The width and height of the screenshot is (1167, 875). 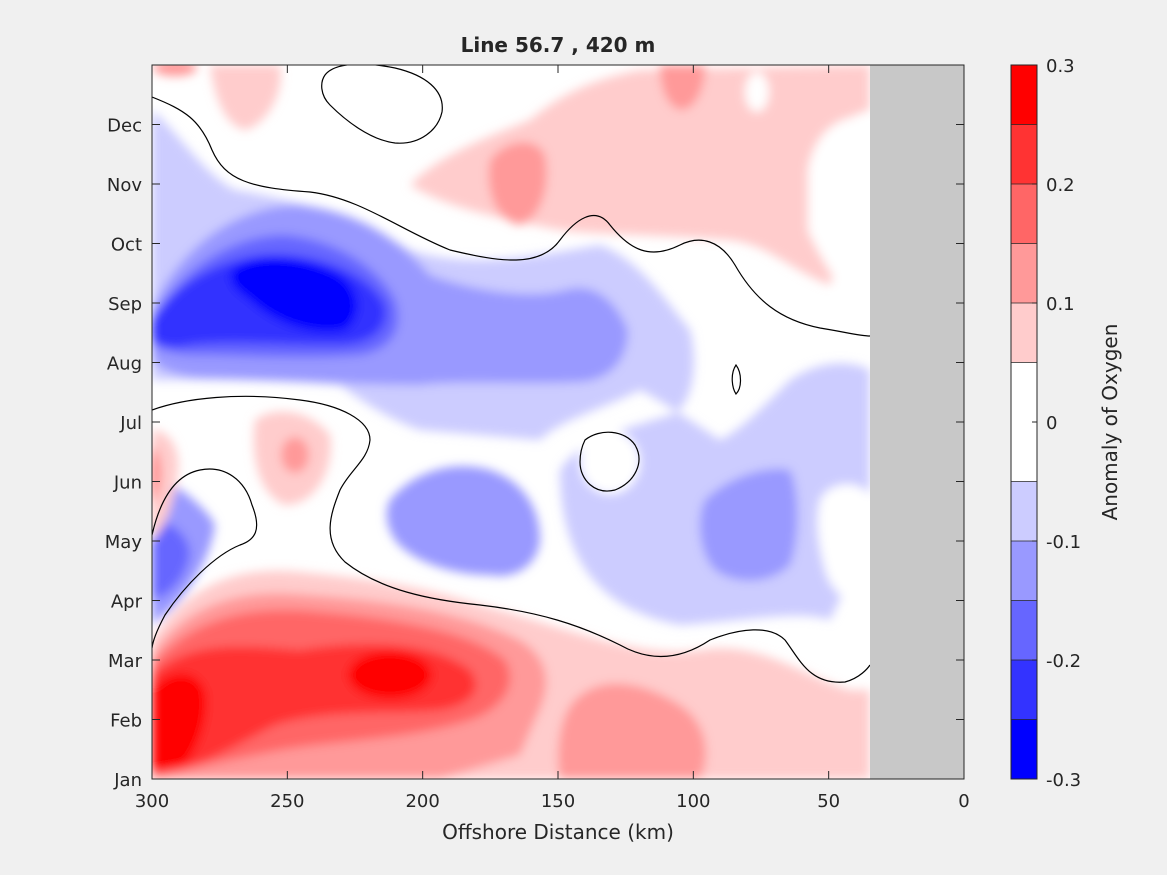 What do you see at coordinates (175, 70) in the screenshot?
I see `contour-level-0.15-dec` at bounding box center [175, 70].